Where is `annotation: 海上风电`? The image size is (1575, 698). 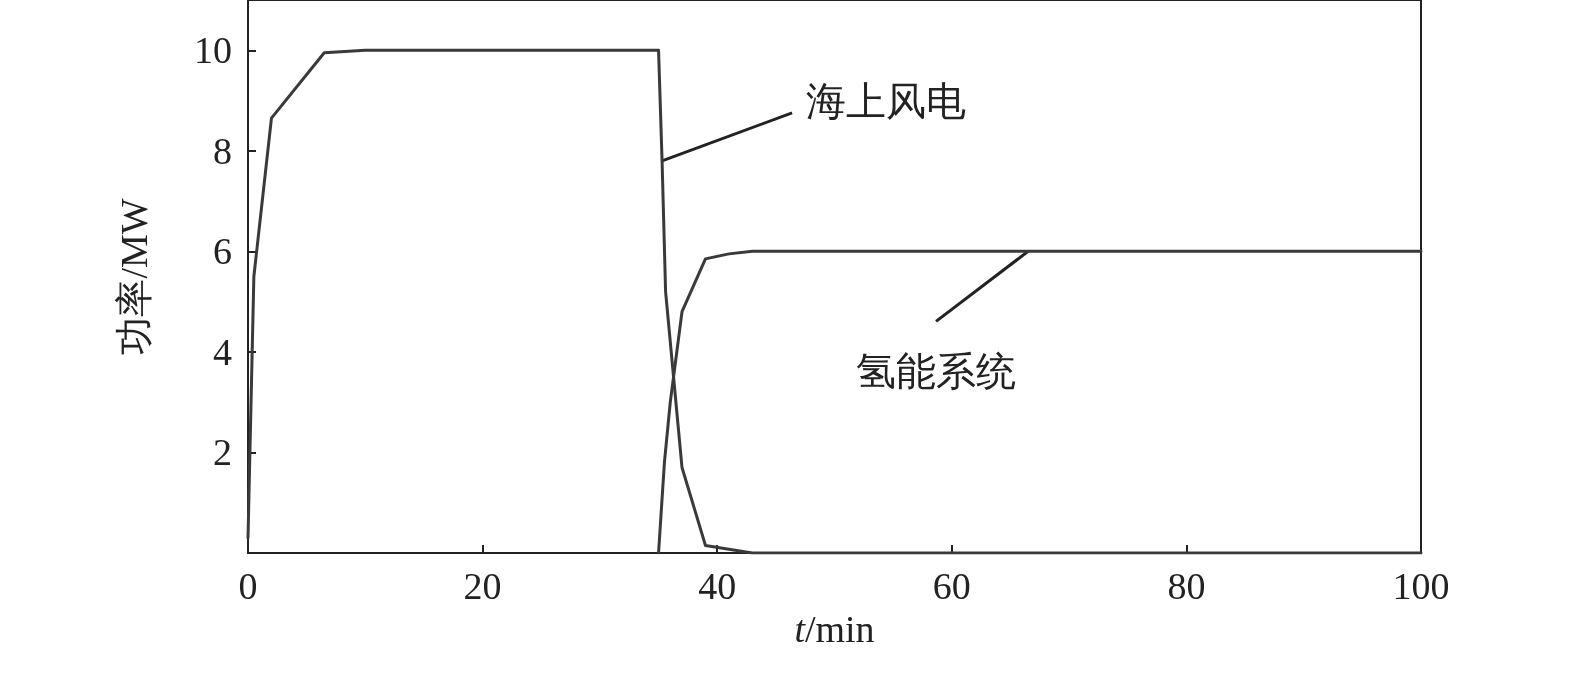
annotation: 海上风电 is located at coordinates (886, 100).